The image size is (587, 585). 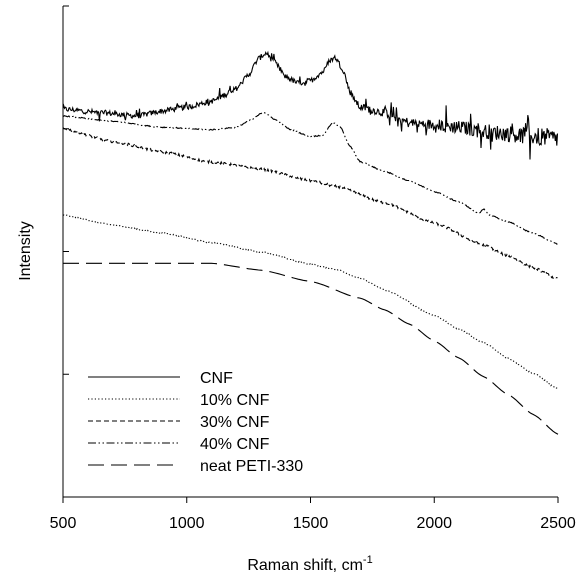 I want to click on y-ticks, so click(x=66, y=251).